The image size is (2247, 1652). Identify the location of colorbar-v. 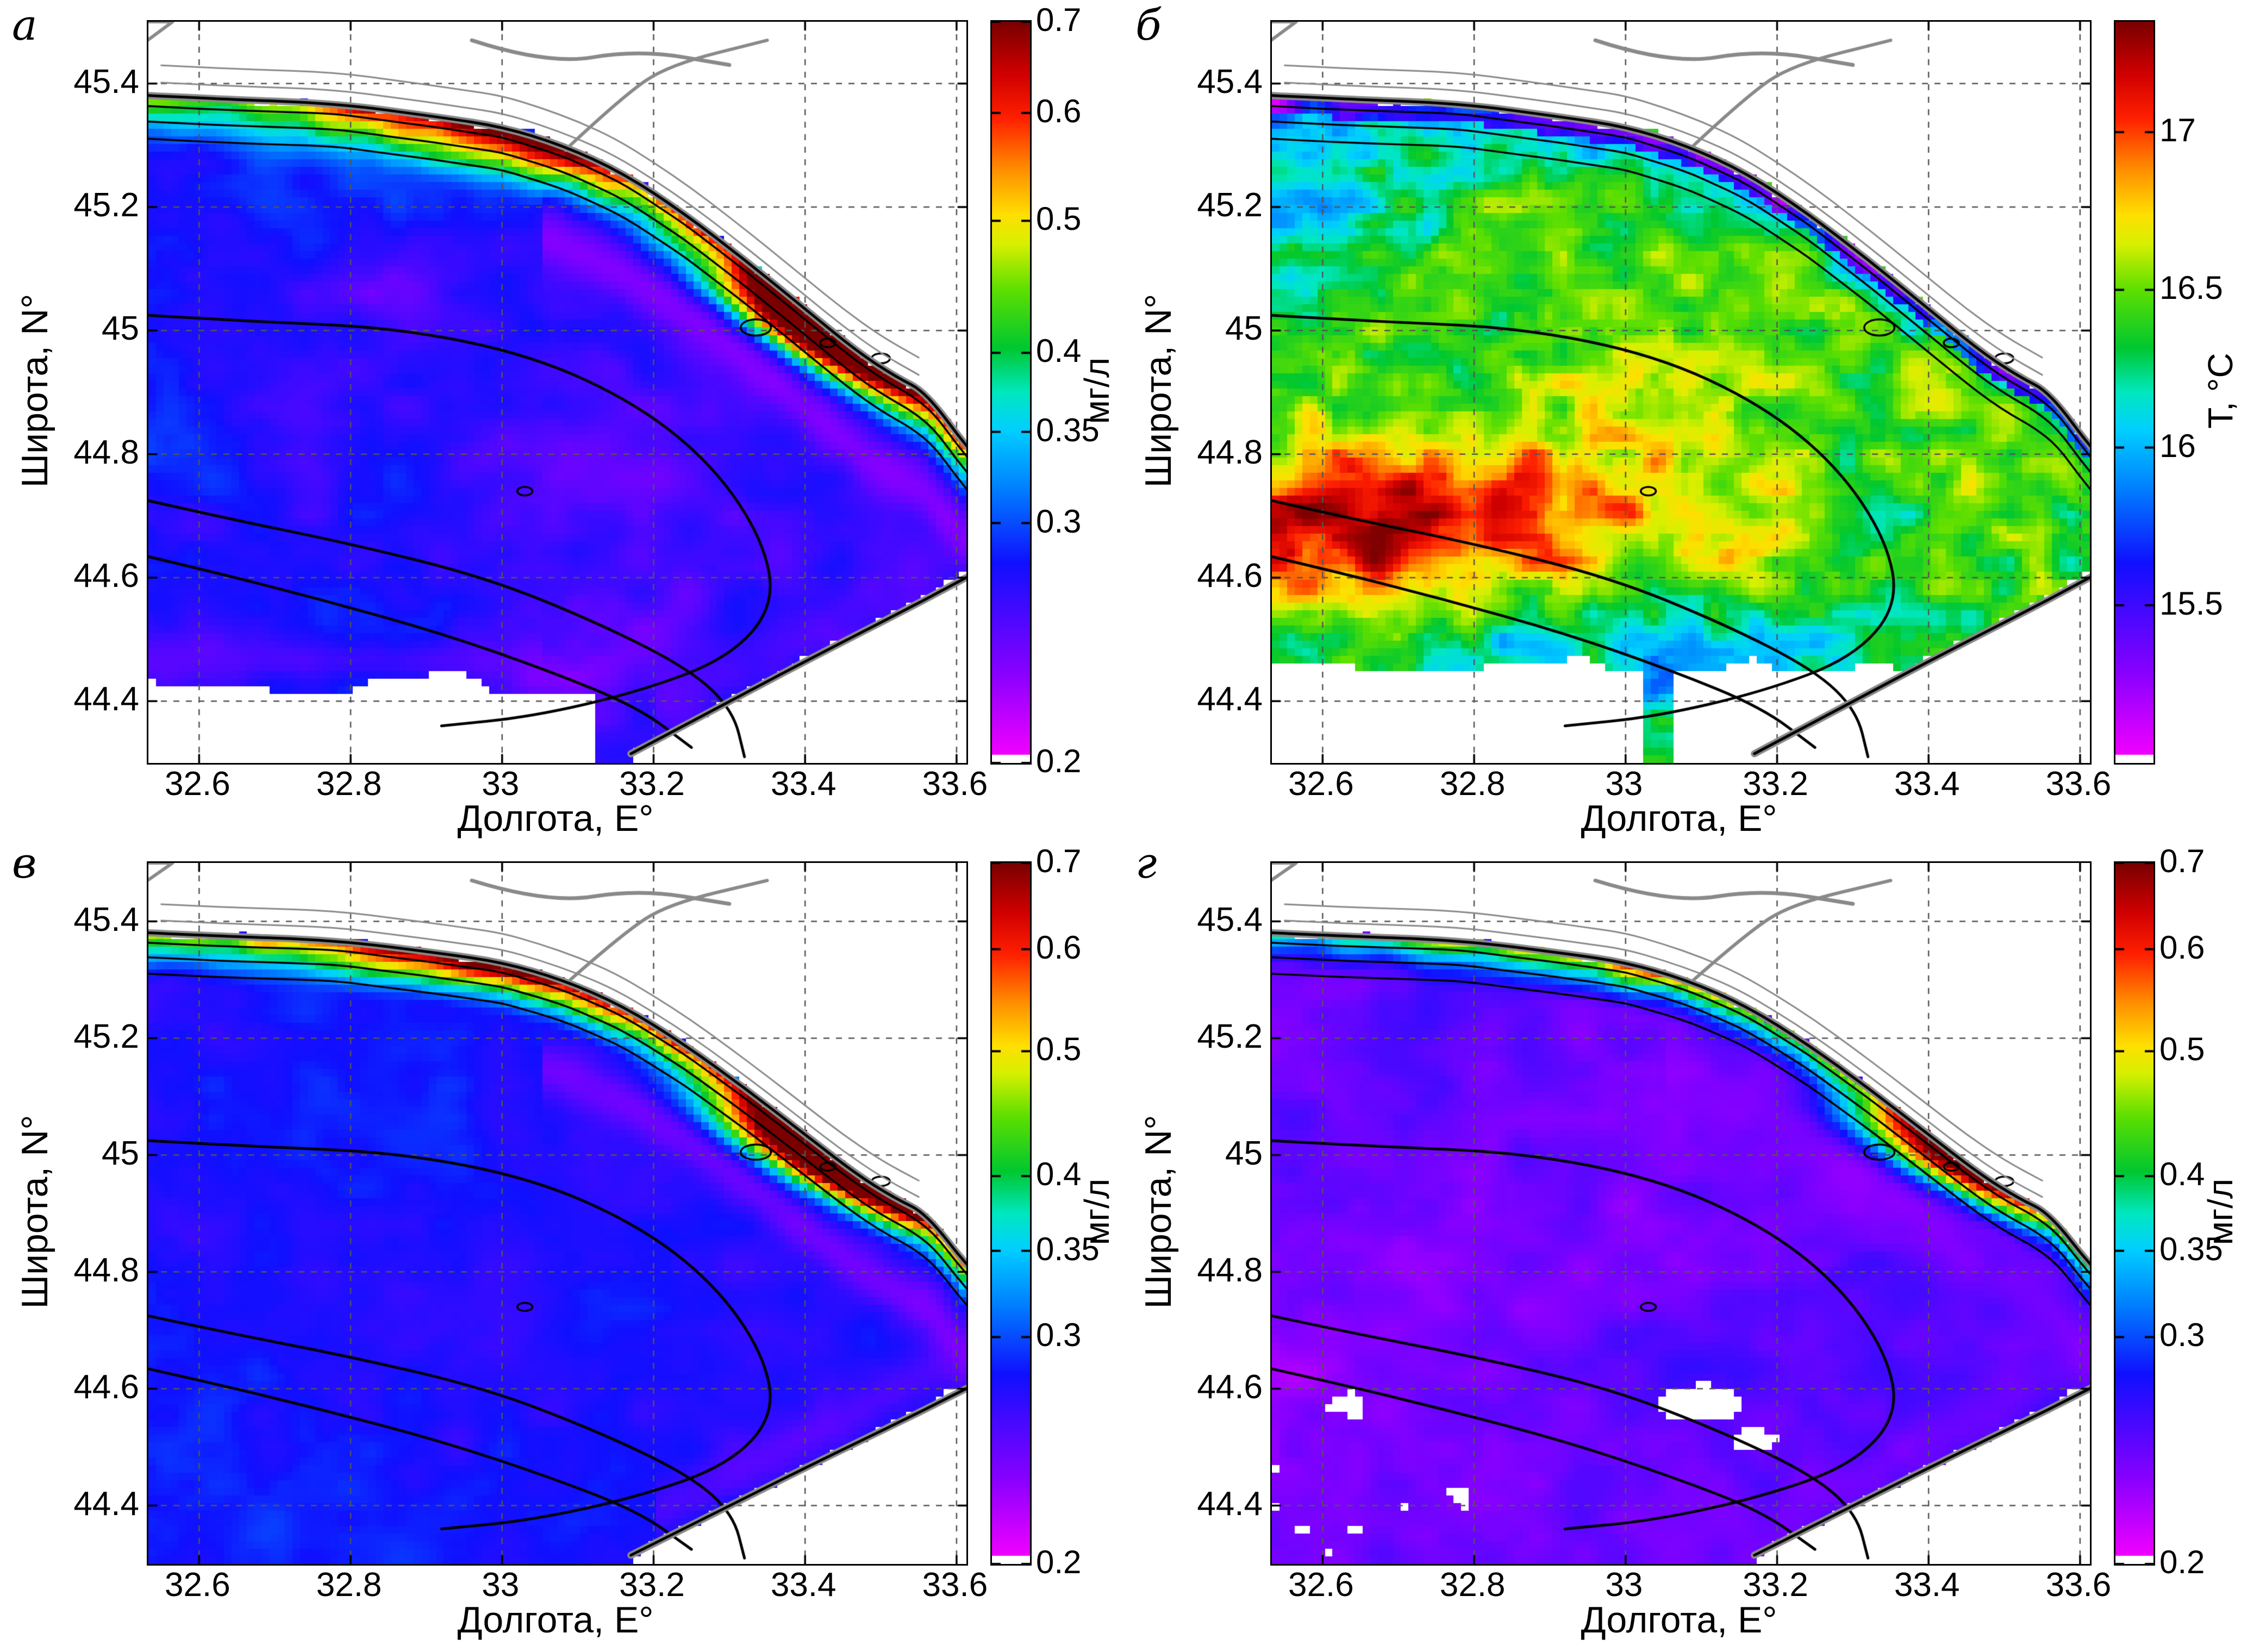
(1011, 1213).